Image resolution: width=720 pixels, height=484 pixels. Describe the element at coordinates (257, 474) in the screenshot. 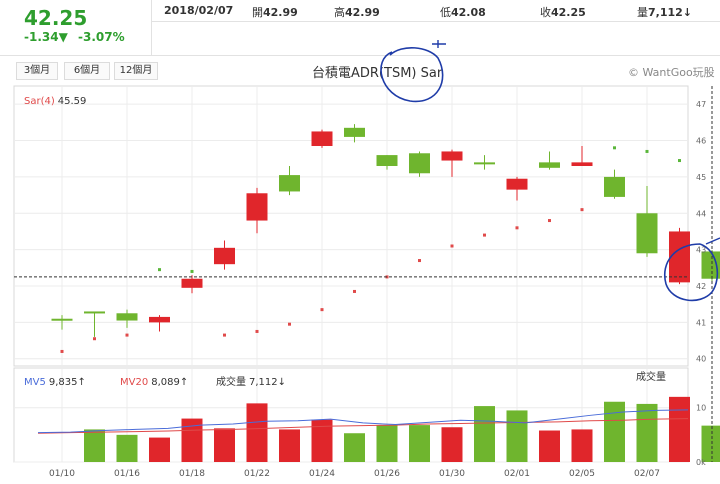

I see `x-tick-label: 01/22` at that location.